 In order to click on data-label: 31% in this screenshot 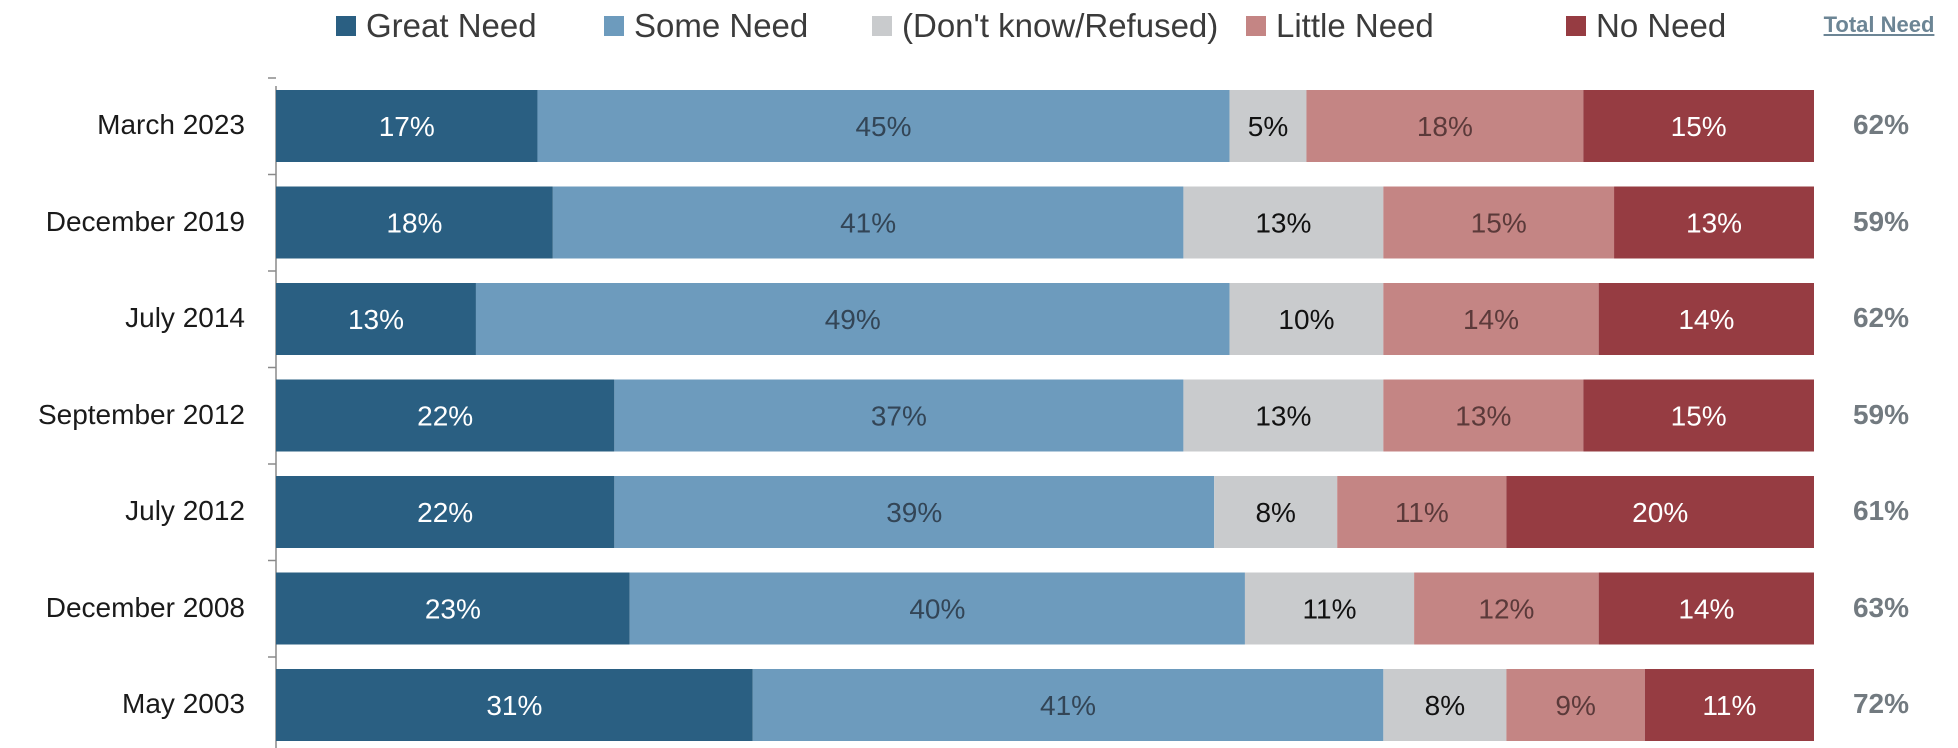, I will do `click(514, 705)`.